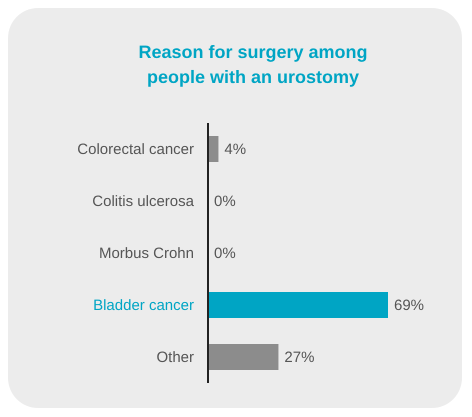 The width and height of the screenshot is (472, 417). What do you see at coordinates (235, 149) in the screenshot?
I see `data-label: 4%` at bounding box center [235, 149].